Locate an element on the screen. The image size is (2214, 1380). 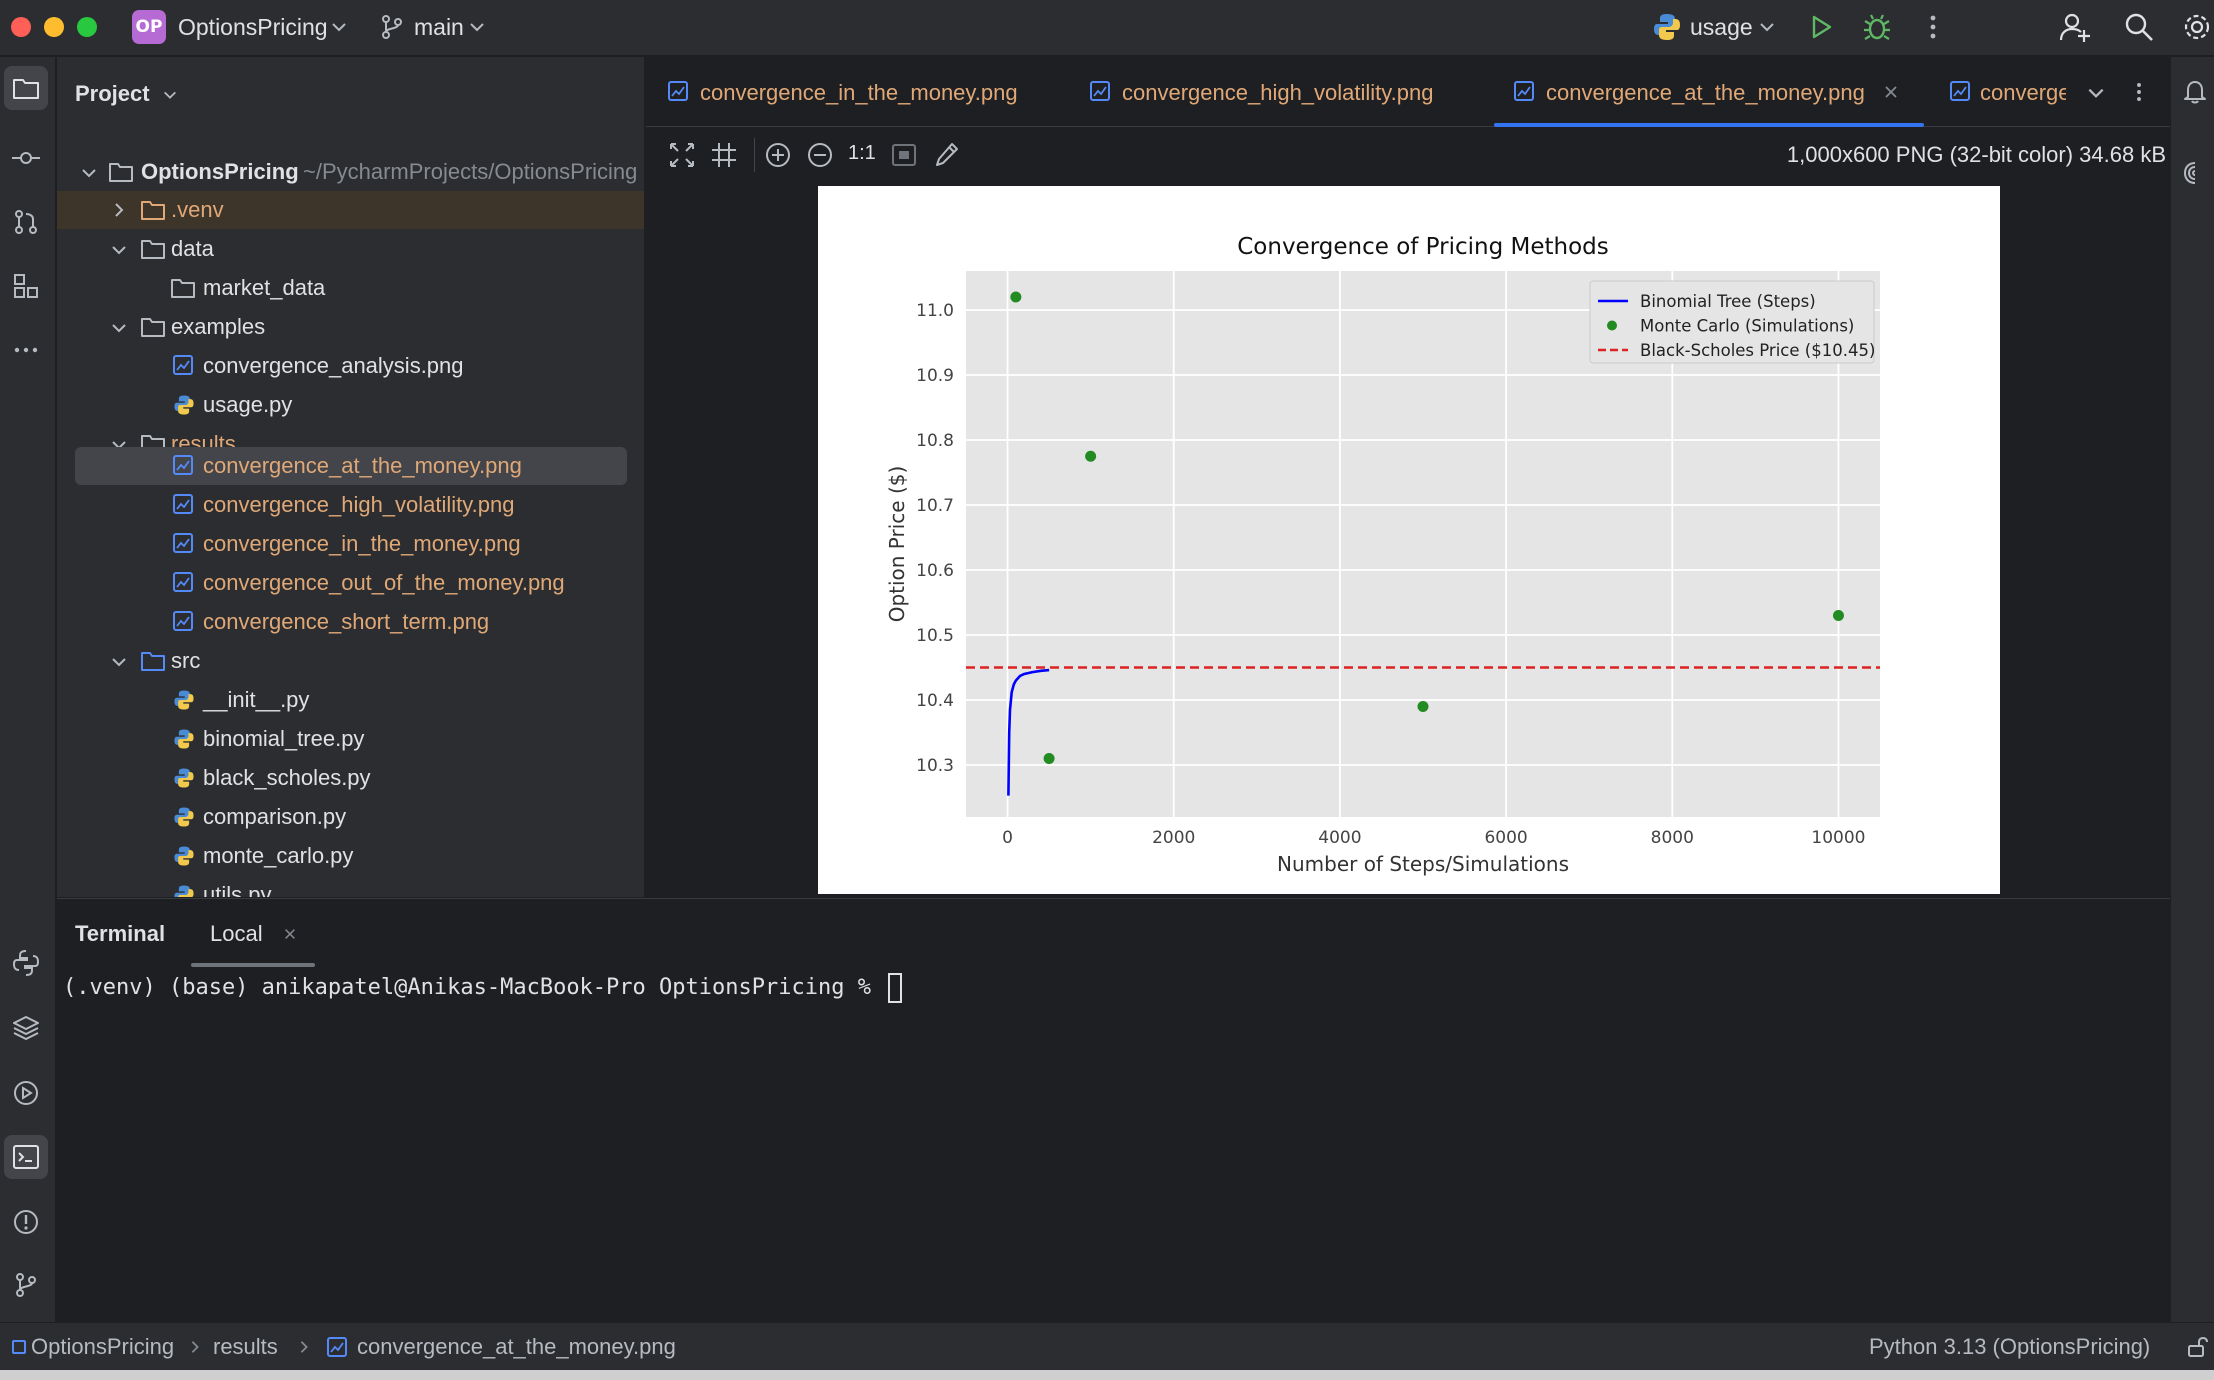
structure-icon is located at coordinates (26, 286).